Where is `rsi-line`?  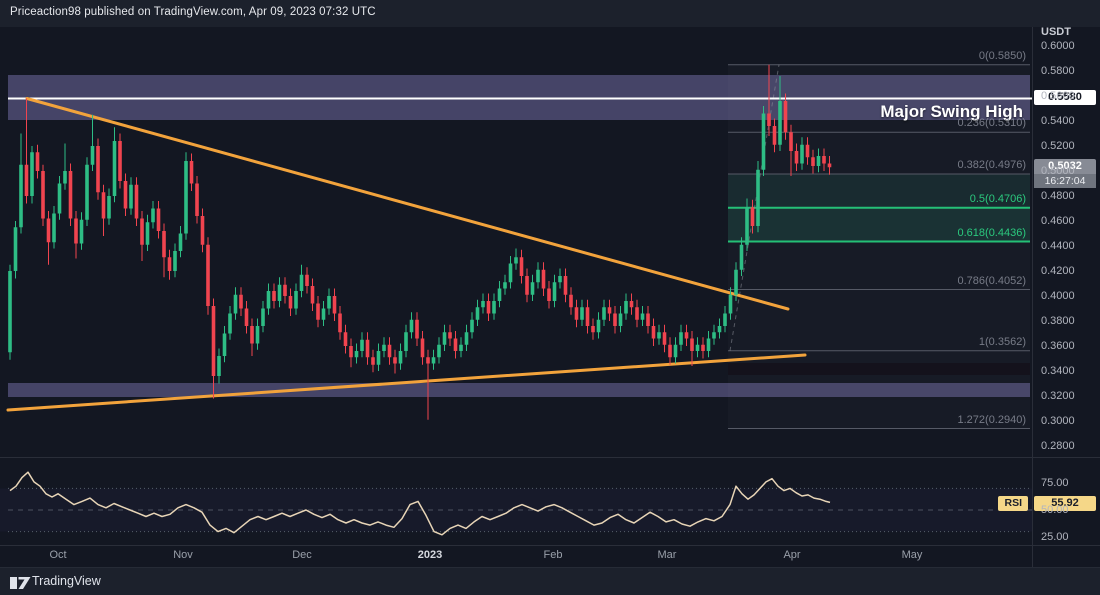 rsi-line is located at coordinates (420, 503).